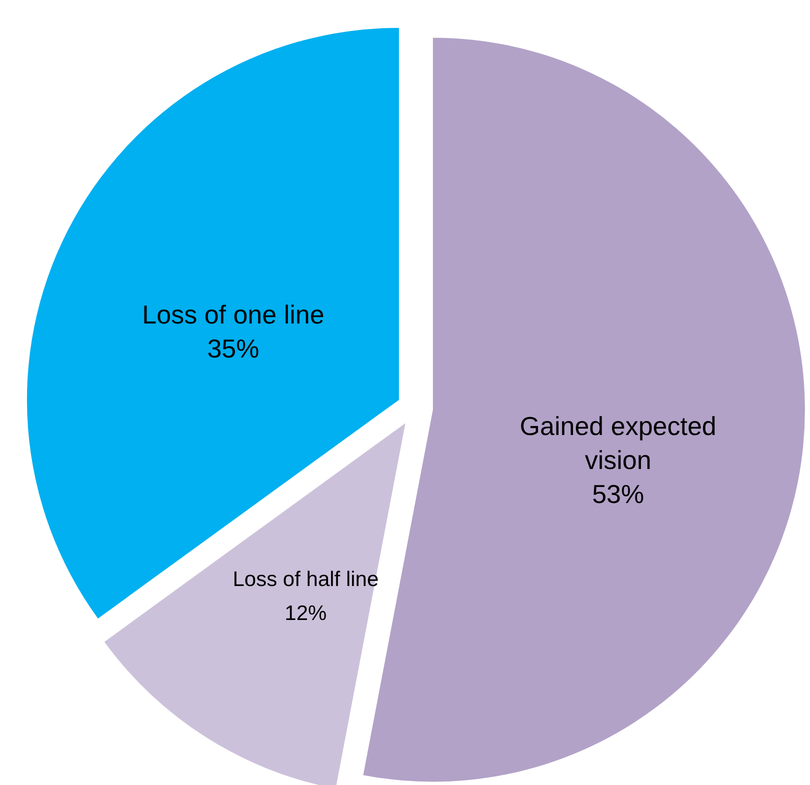 This screenshot has height=785, width=810. What do you see at coordinates (233, 348) in the screenshot?
I see `data-label: 35%` at bounding box center [233, 348].